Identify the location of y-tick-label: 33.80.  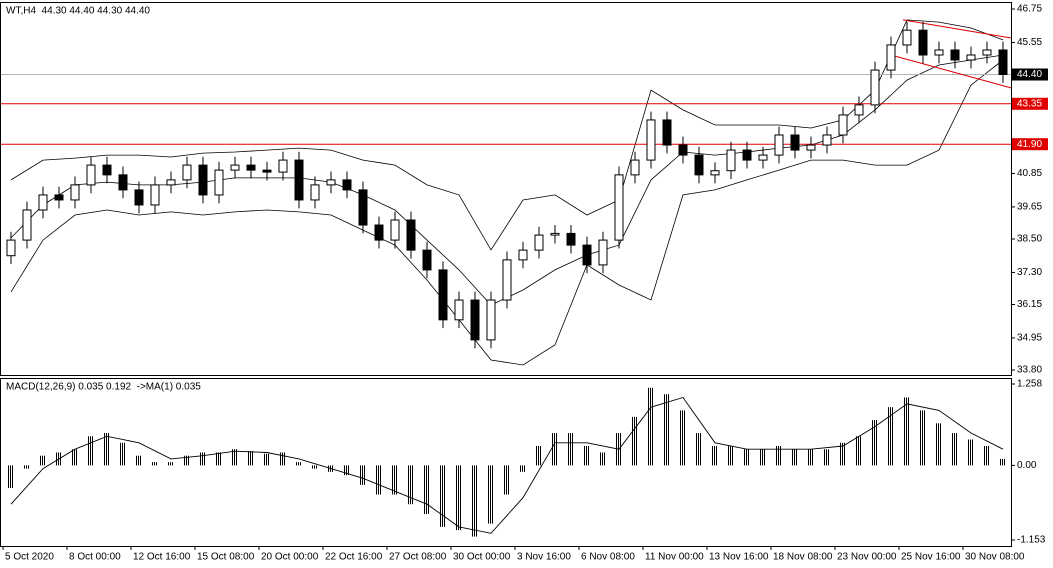
(1029, 370).